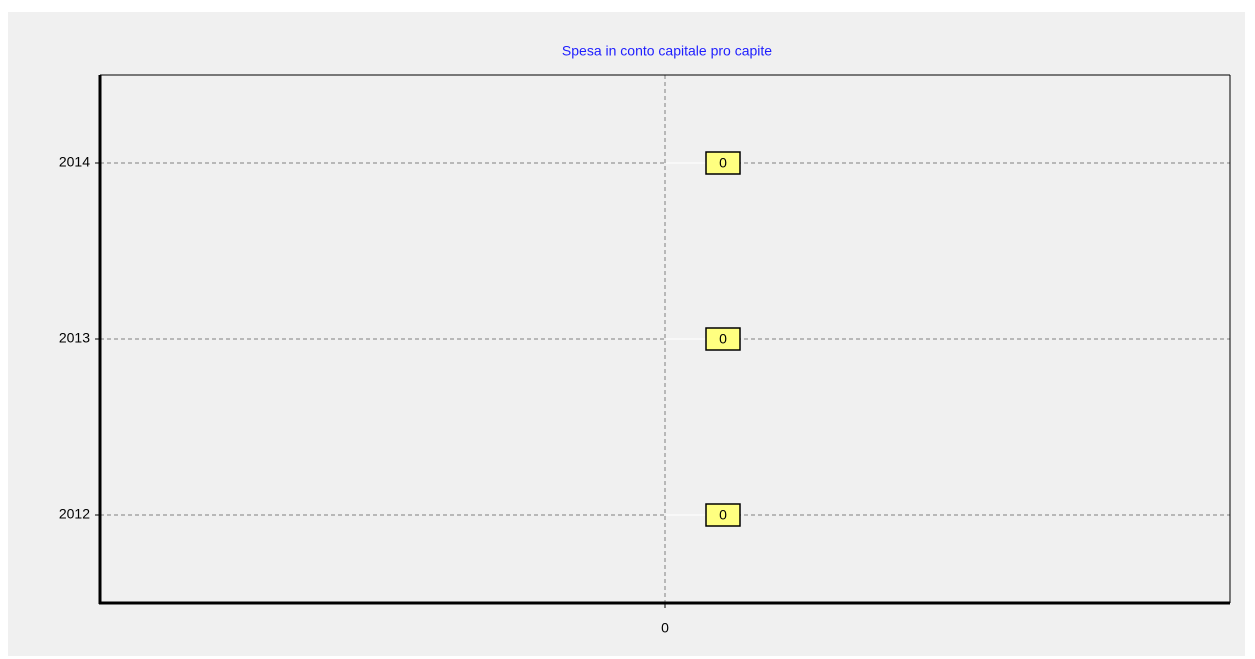 The width and height of the screenshot is (1255, 659). What do you see at coordinates (74, 338) in the screenshot?
I see `y-tick-label: 2013` at bounding box center [74, 338].